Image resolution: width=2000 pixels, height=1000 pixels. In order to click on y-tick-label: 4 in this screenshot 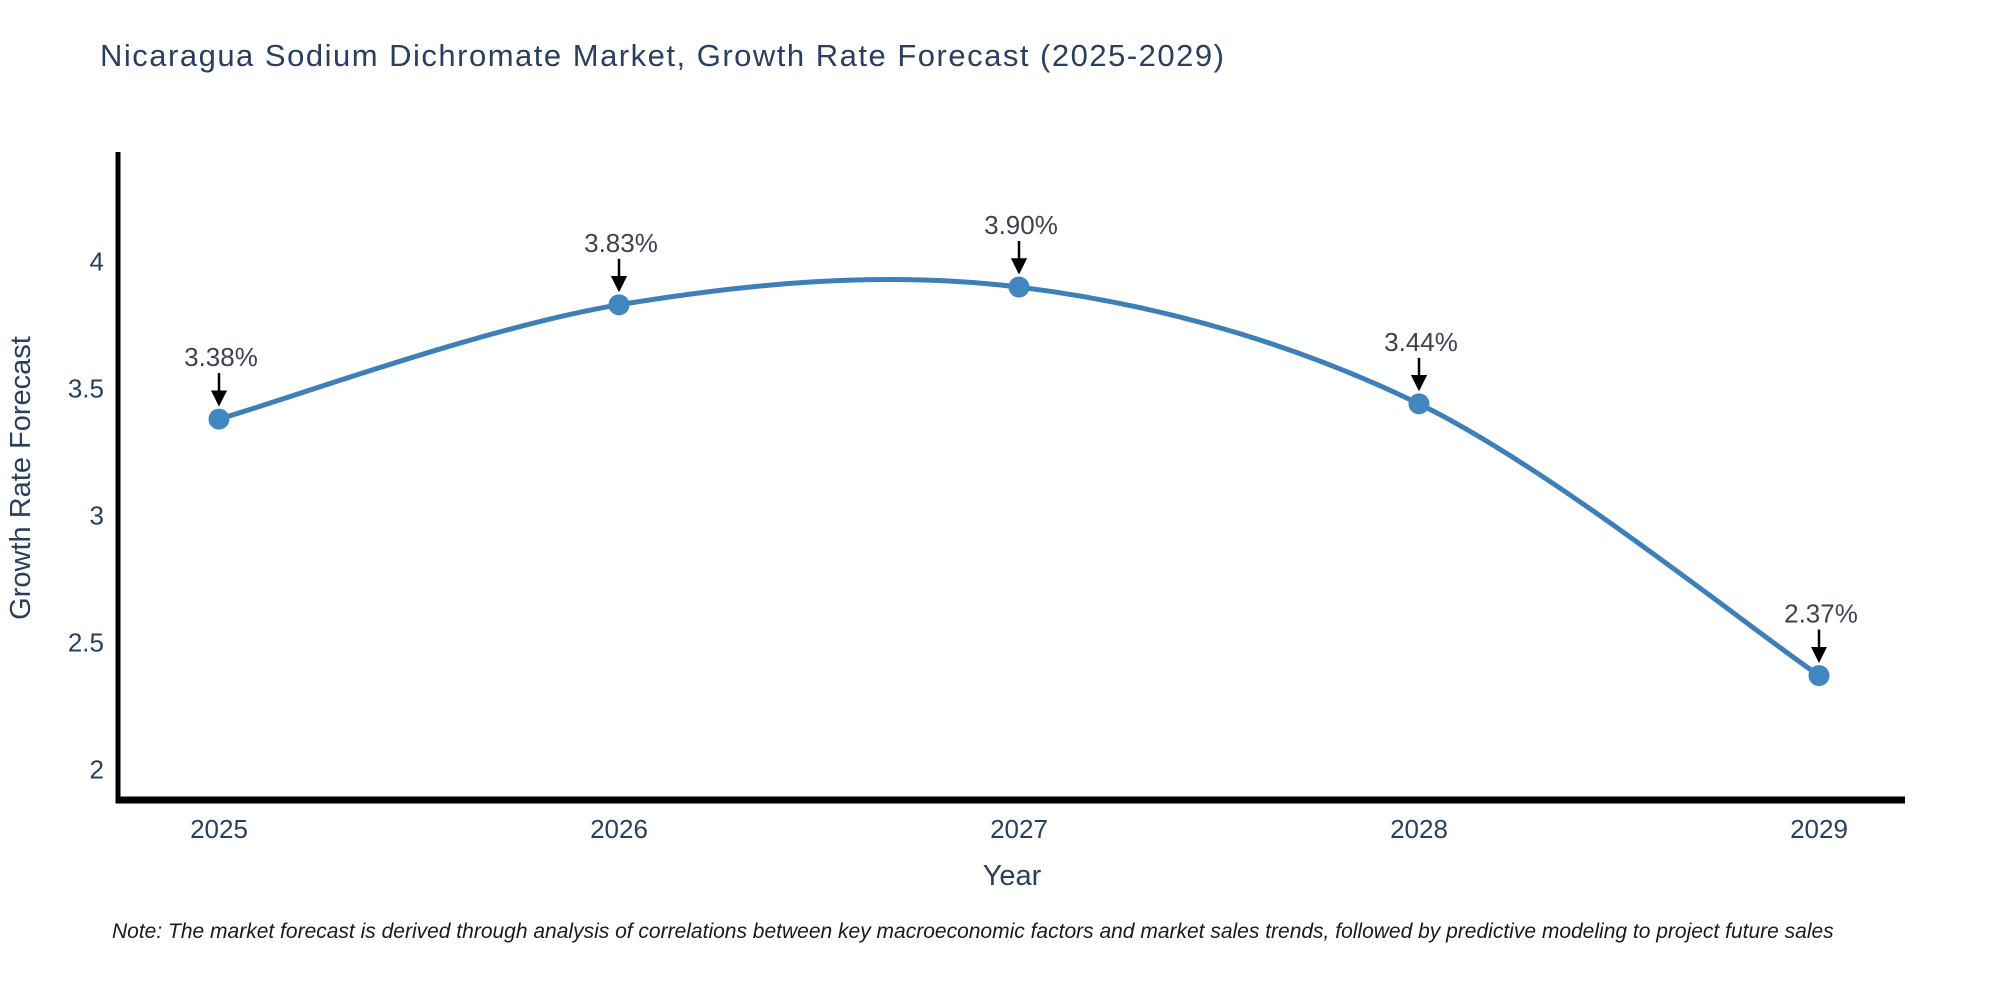, I will do `click(97, 262)`.